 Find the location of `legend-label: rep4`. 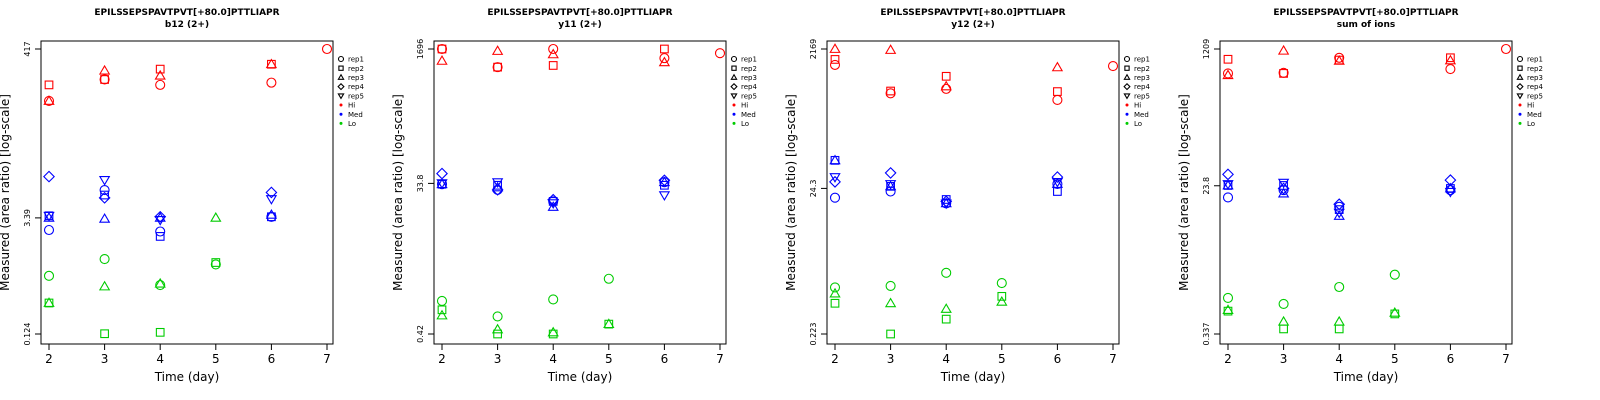

legend-label: rep4 is located at coordinates (1535, 87).